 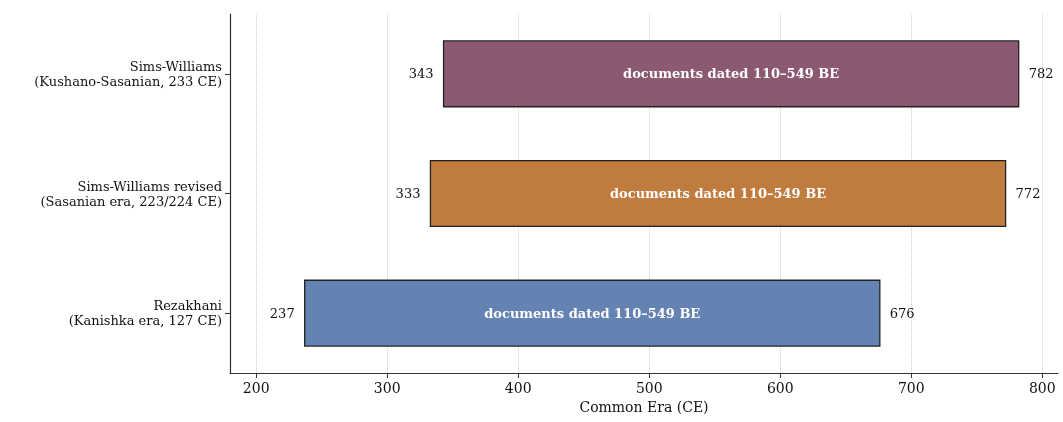 I want to click on x-tick-label: 600, so click(x=780, y=388).